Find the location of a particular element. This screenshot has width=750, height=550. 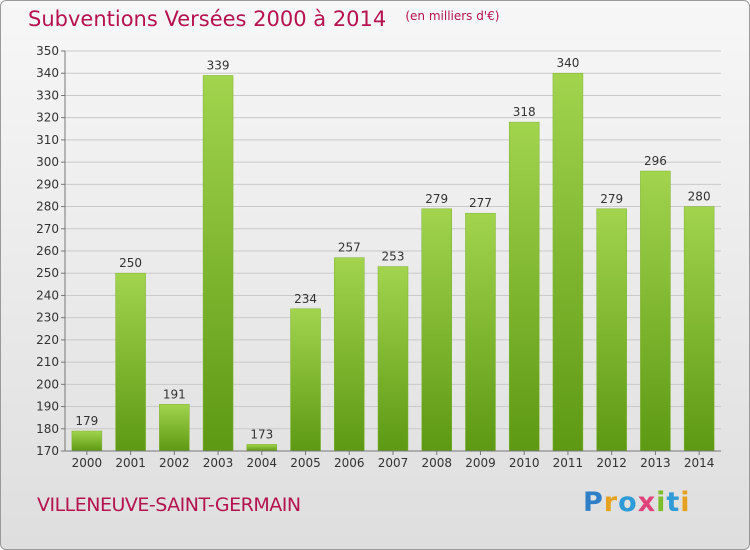

x-tick-label: 2002 is located at coordinates (174, 463).